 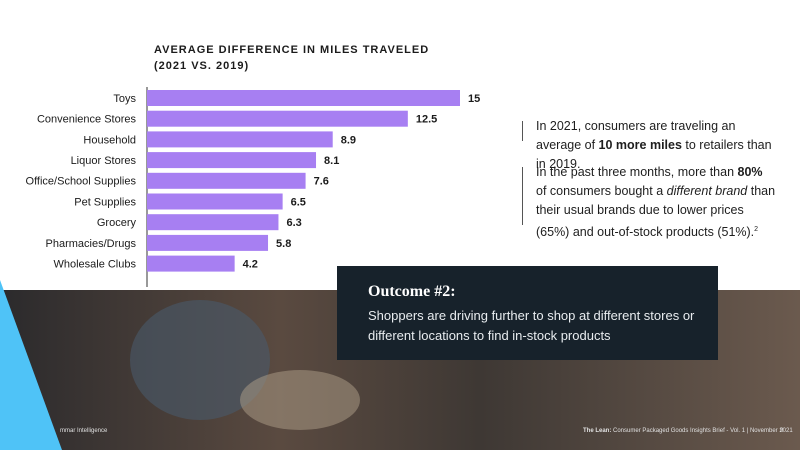 I want to click on text-bold: The Lean:, so click(x=597, y=431).